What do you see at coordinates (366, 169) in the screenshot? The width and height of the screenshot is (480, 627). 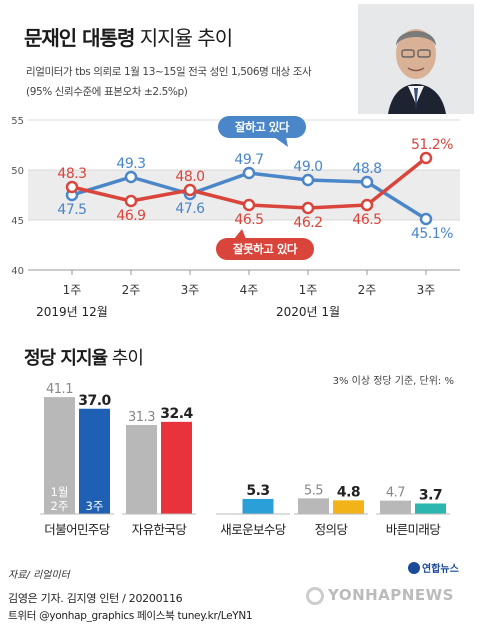 I see `data-label: 48.8` at bounding box center [366, 169].